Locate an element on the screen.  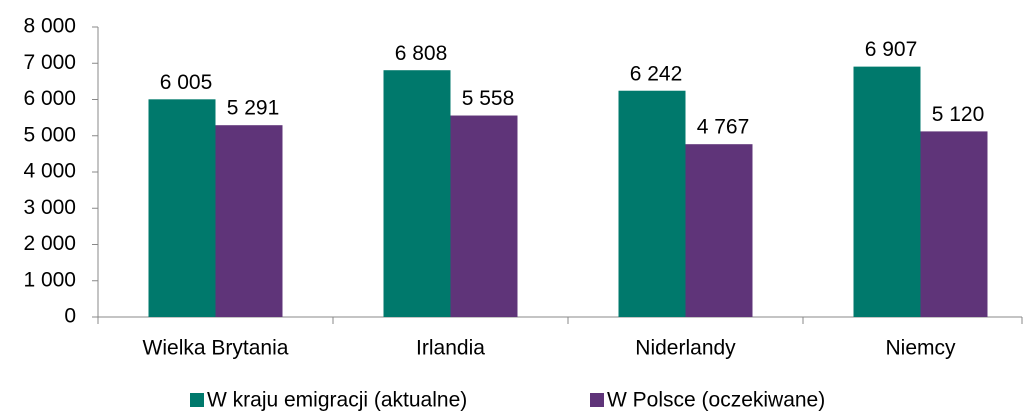
y-tick-label: 4 000 is located at coordinates (49, 171).